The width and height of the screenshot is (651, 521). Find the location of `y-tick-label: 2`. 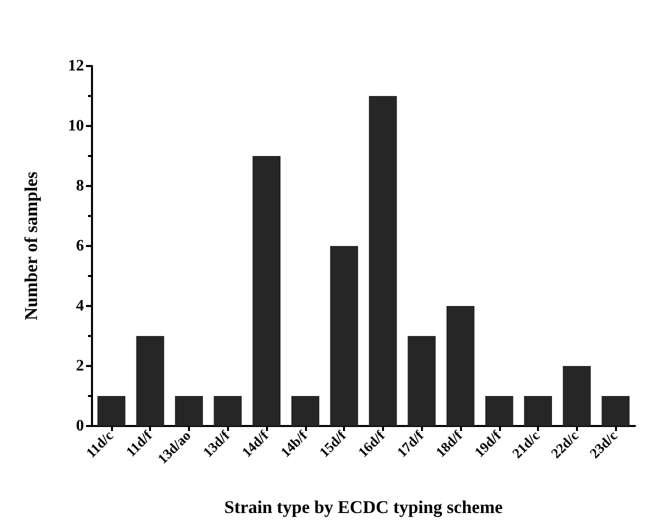

y-tick-label: 2 is located at coordinates (80, 366).